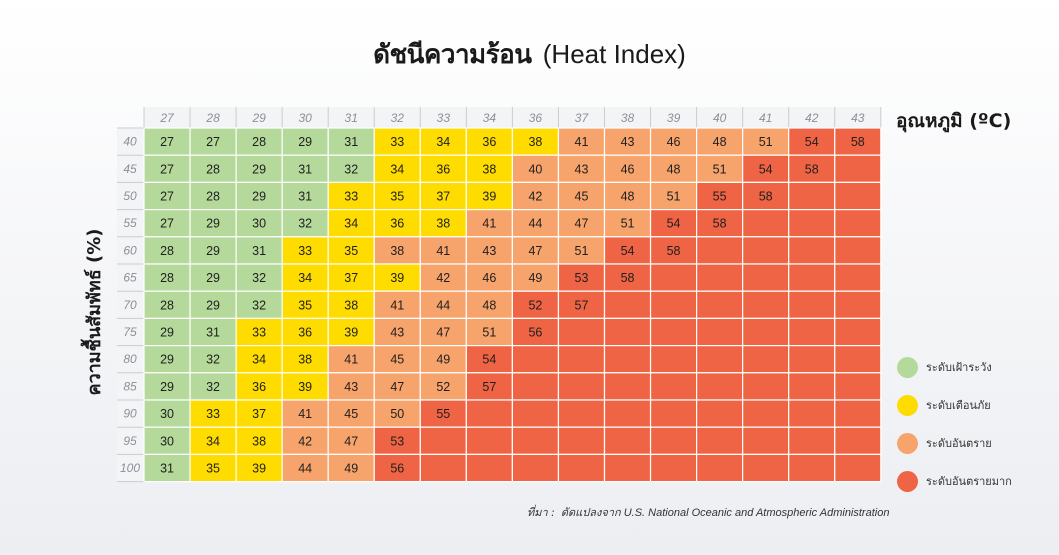  Describe the element at coordinates (535, 333) in the screenshot. I see `cell-value: 56` at that location.